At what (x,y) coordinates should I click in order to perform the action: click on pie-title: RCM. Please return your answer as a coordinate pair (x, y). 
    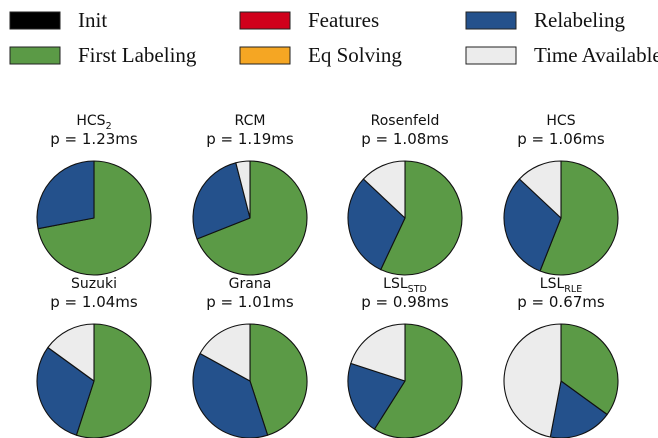
    Looking at the image, I should click on (250, 121).